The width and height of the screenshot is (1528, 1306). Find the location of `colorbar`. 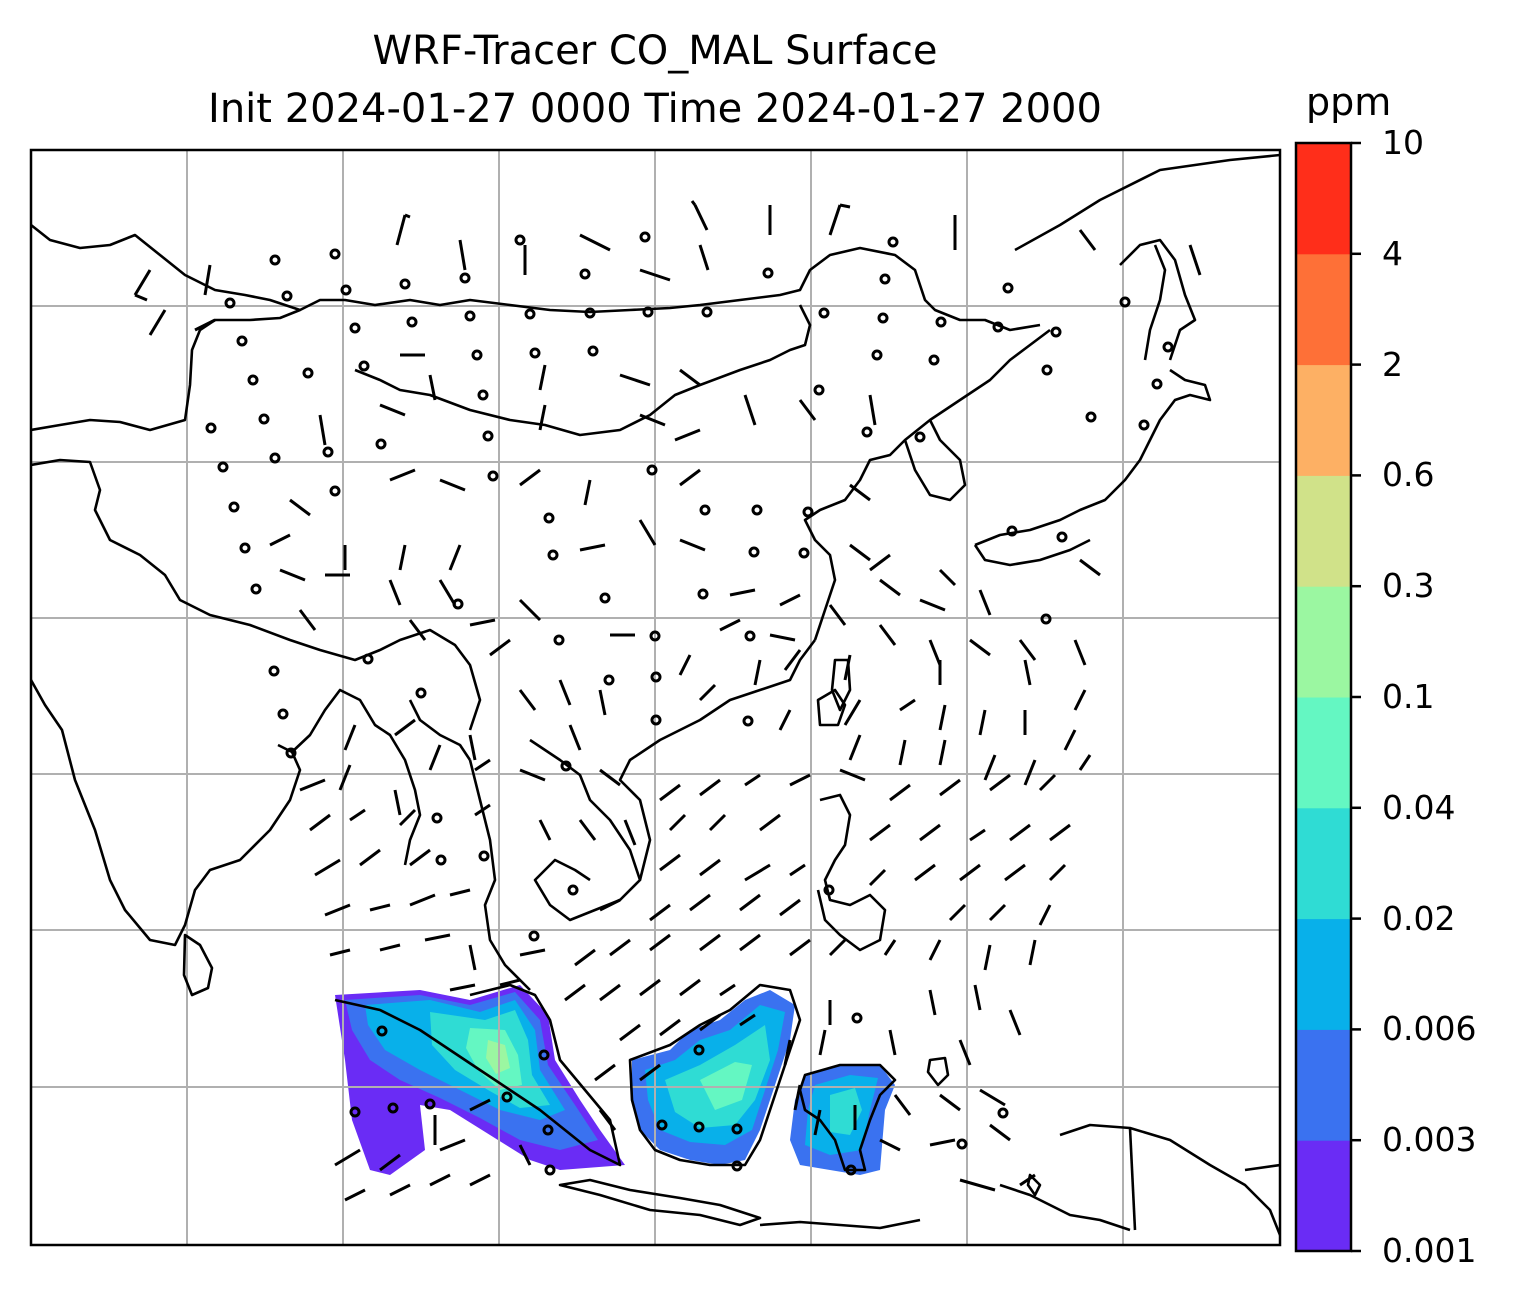

colorbar is located at coordinates (1327, 697).